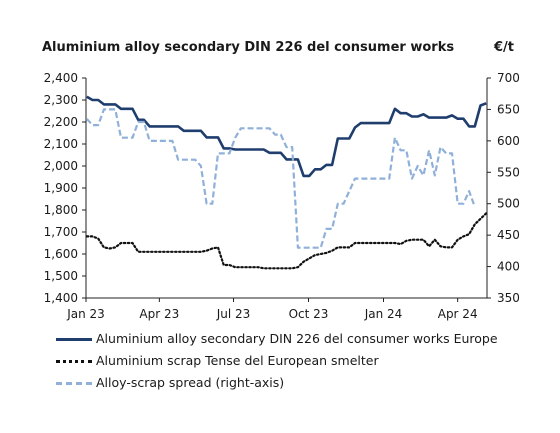  I want to click on x-tick-label: Oct 23, so click(309, 314).